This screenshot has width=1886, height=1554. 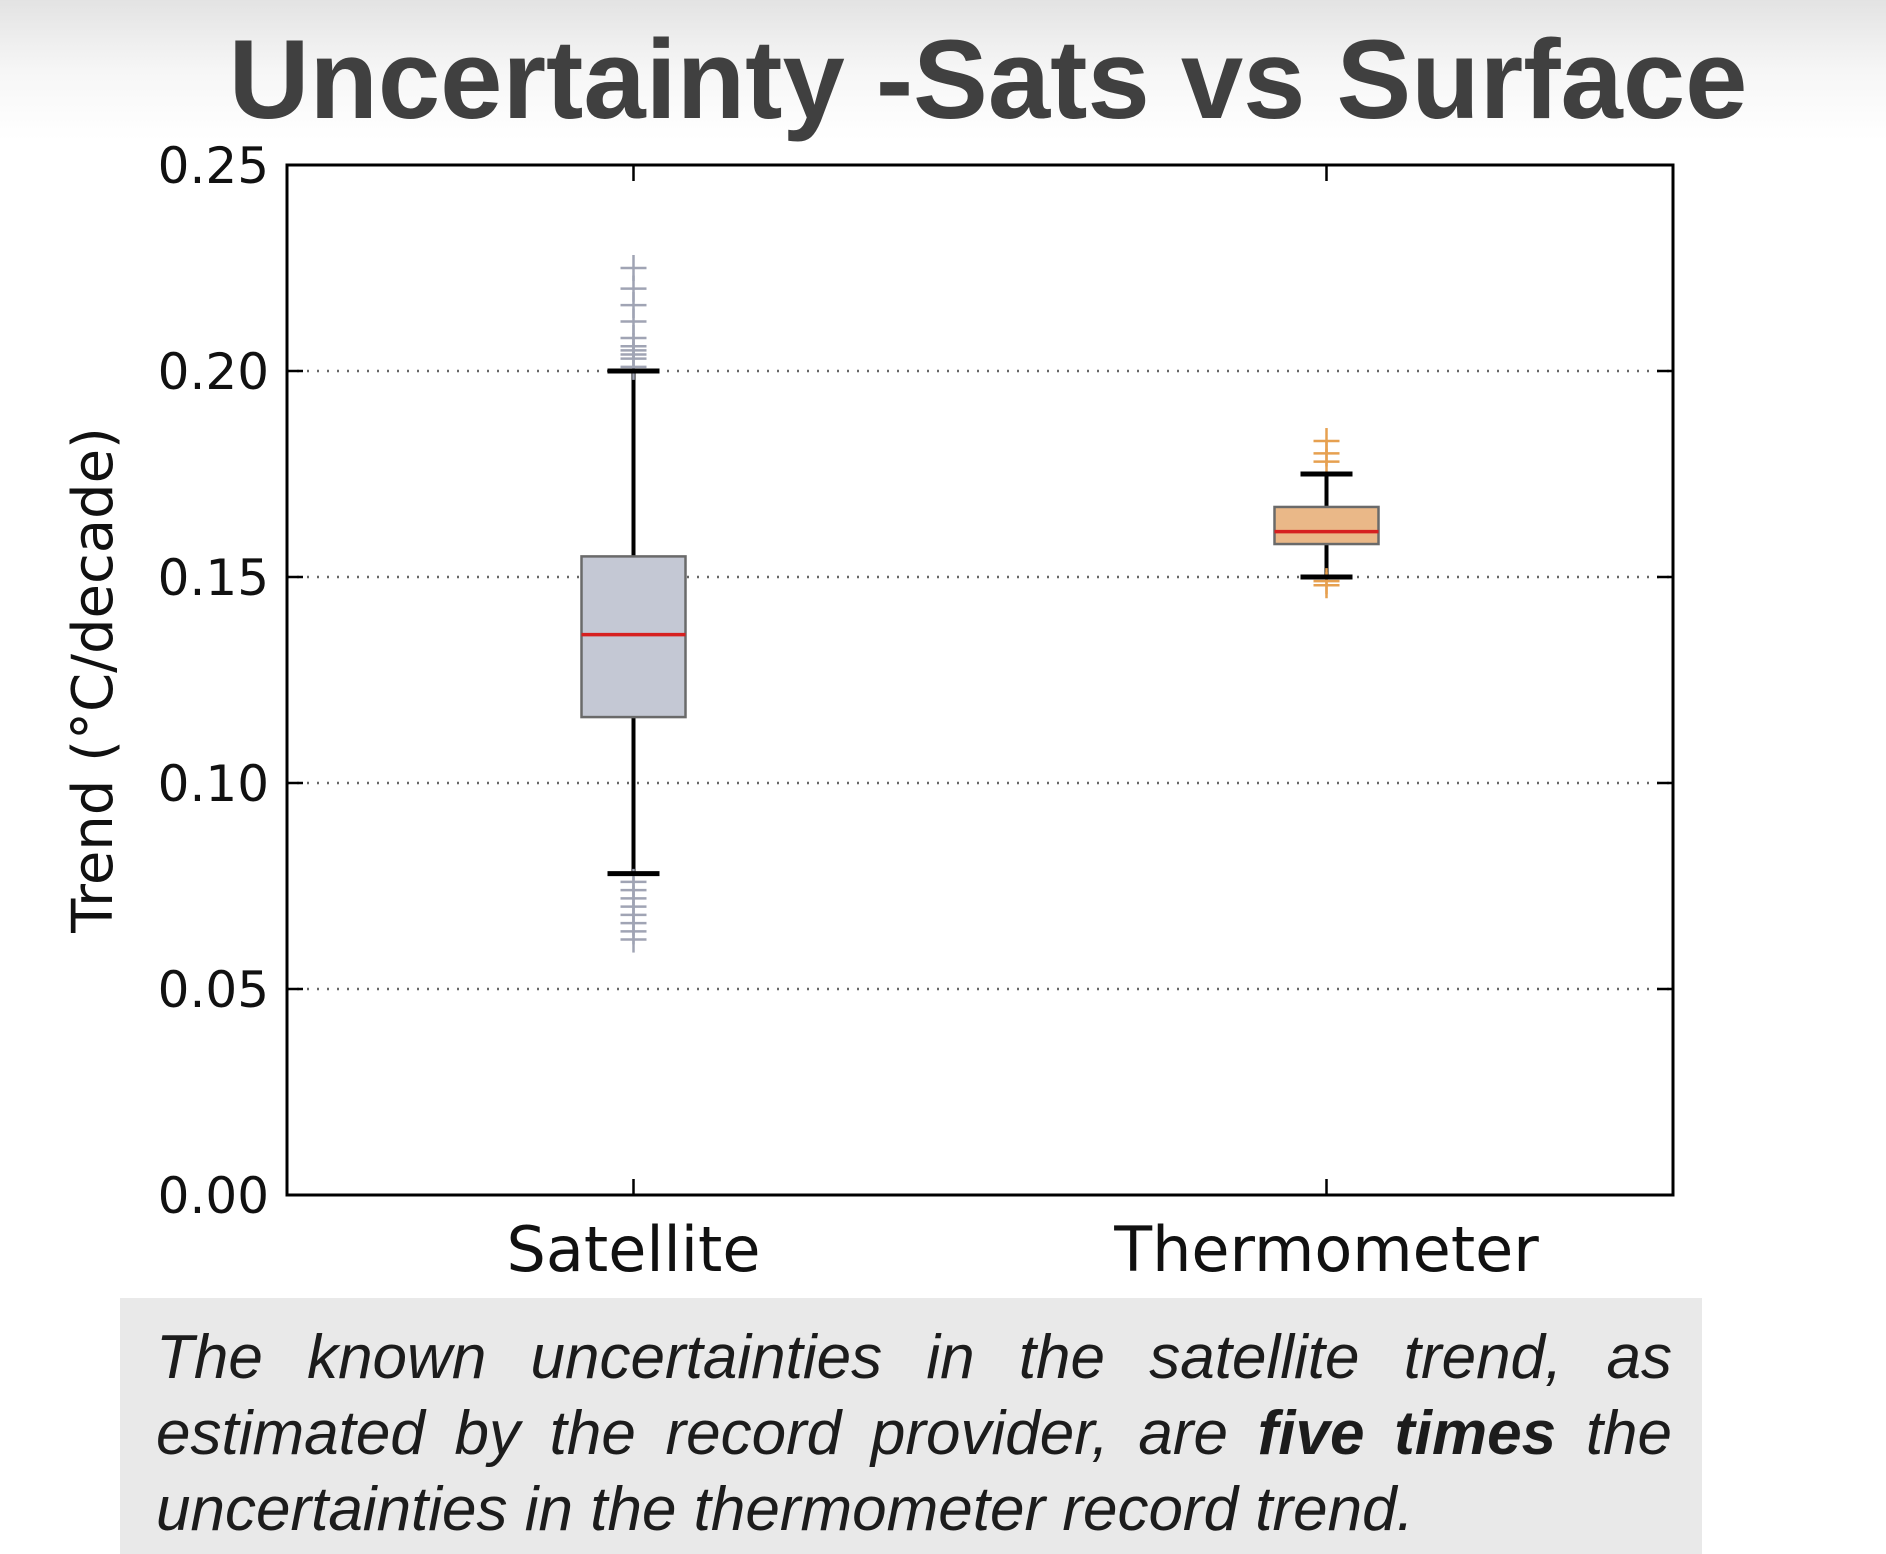 I want to click on y-tick-label: 0.25, so click(x=213, y=166).